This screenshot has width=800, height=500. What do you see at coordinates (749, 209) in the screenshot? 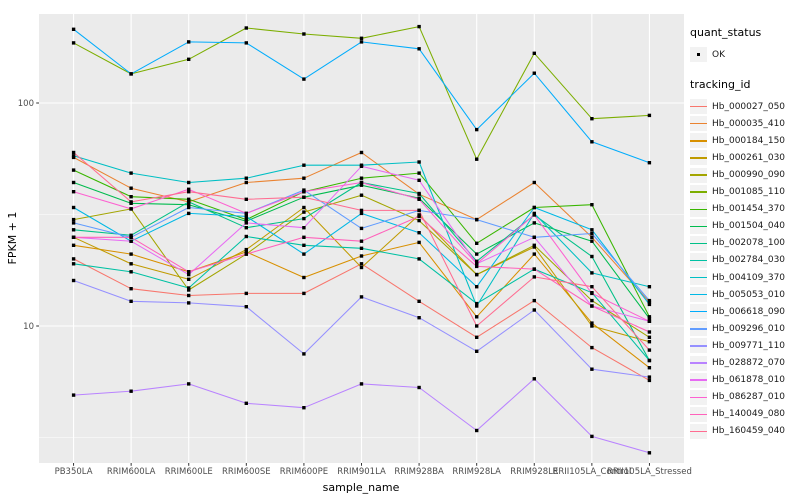
I see `legend-label: Hb_001454_370` at bounding box center [749, 209].